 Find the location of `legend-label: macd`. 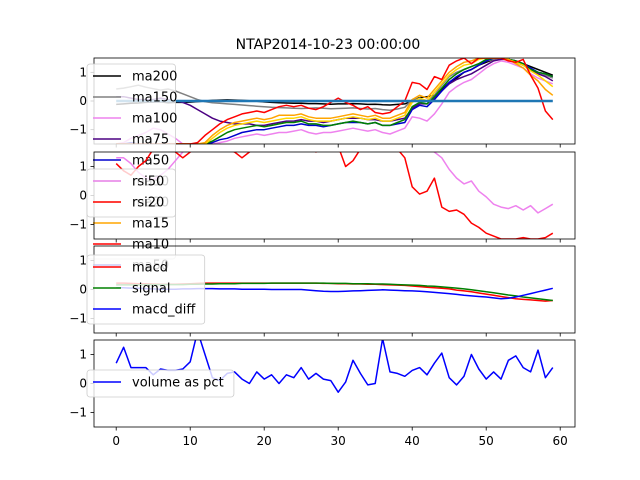

legend-label: macd is located at coordinates (150, 268).